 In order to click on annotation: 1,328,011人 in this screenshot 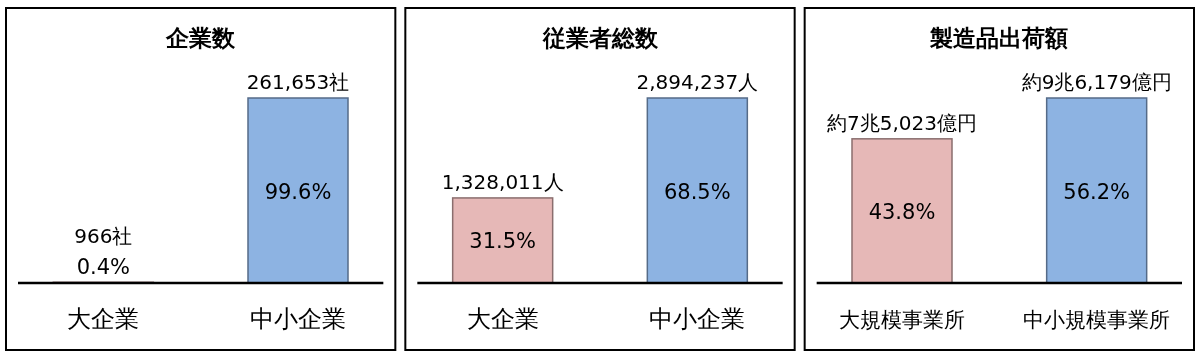, I will do `click(502, 181)`.